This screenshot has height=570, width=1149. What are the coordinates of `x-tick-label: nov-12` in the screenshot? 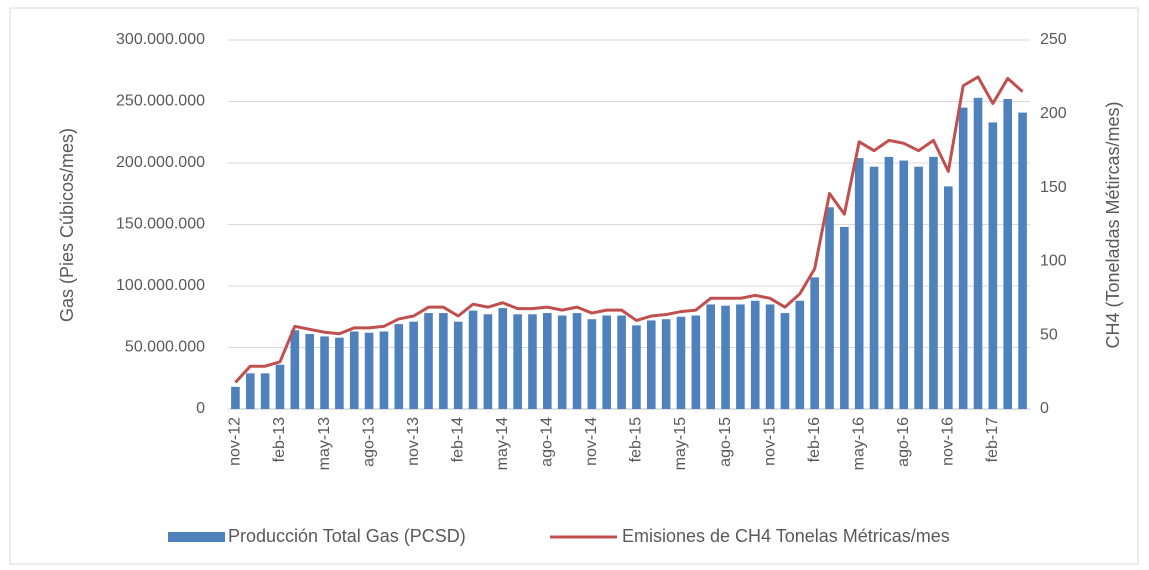 It's located at (235, 441).